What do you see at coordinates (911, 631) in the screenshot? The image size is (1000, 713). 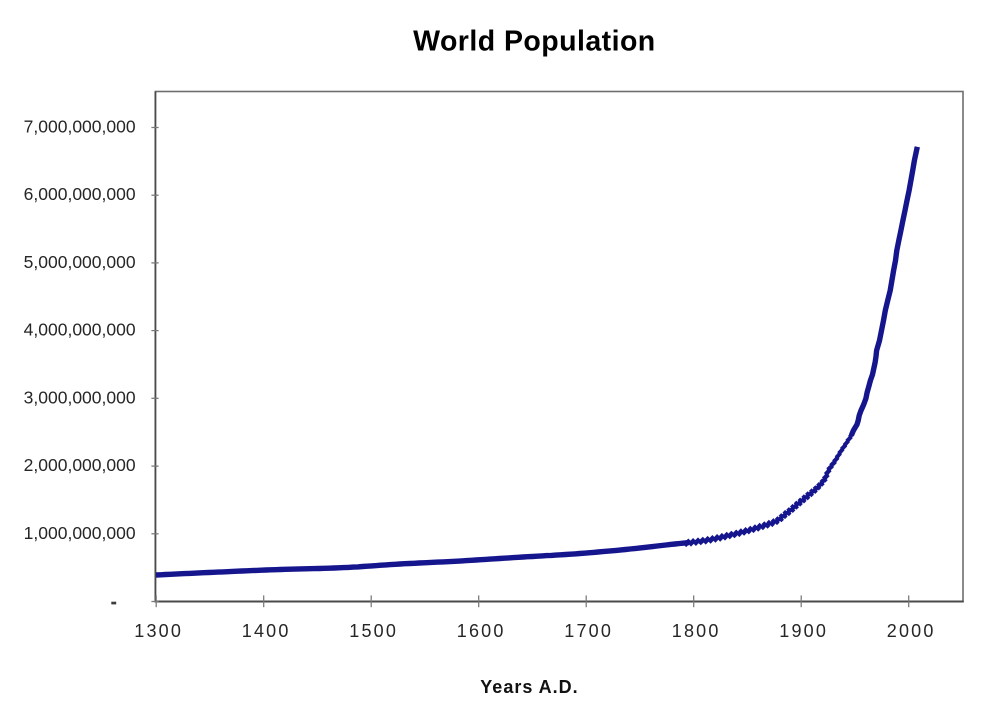 I see `svg-text: 2000` at bounding box center [911, 631].